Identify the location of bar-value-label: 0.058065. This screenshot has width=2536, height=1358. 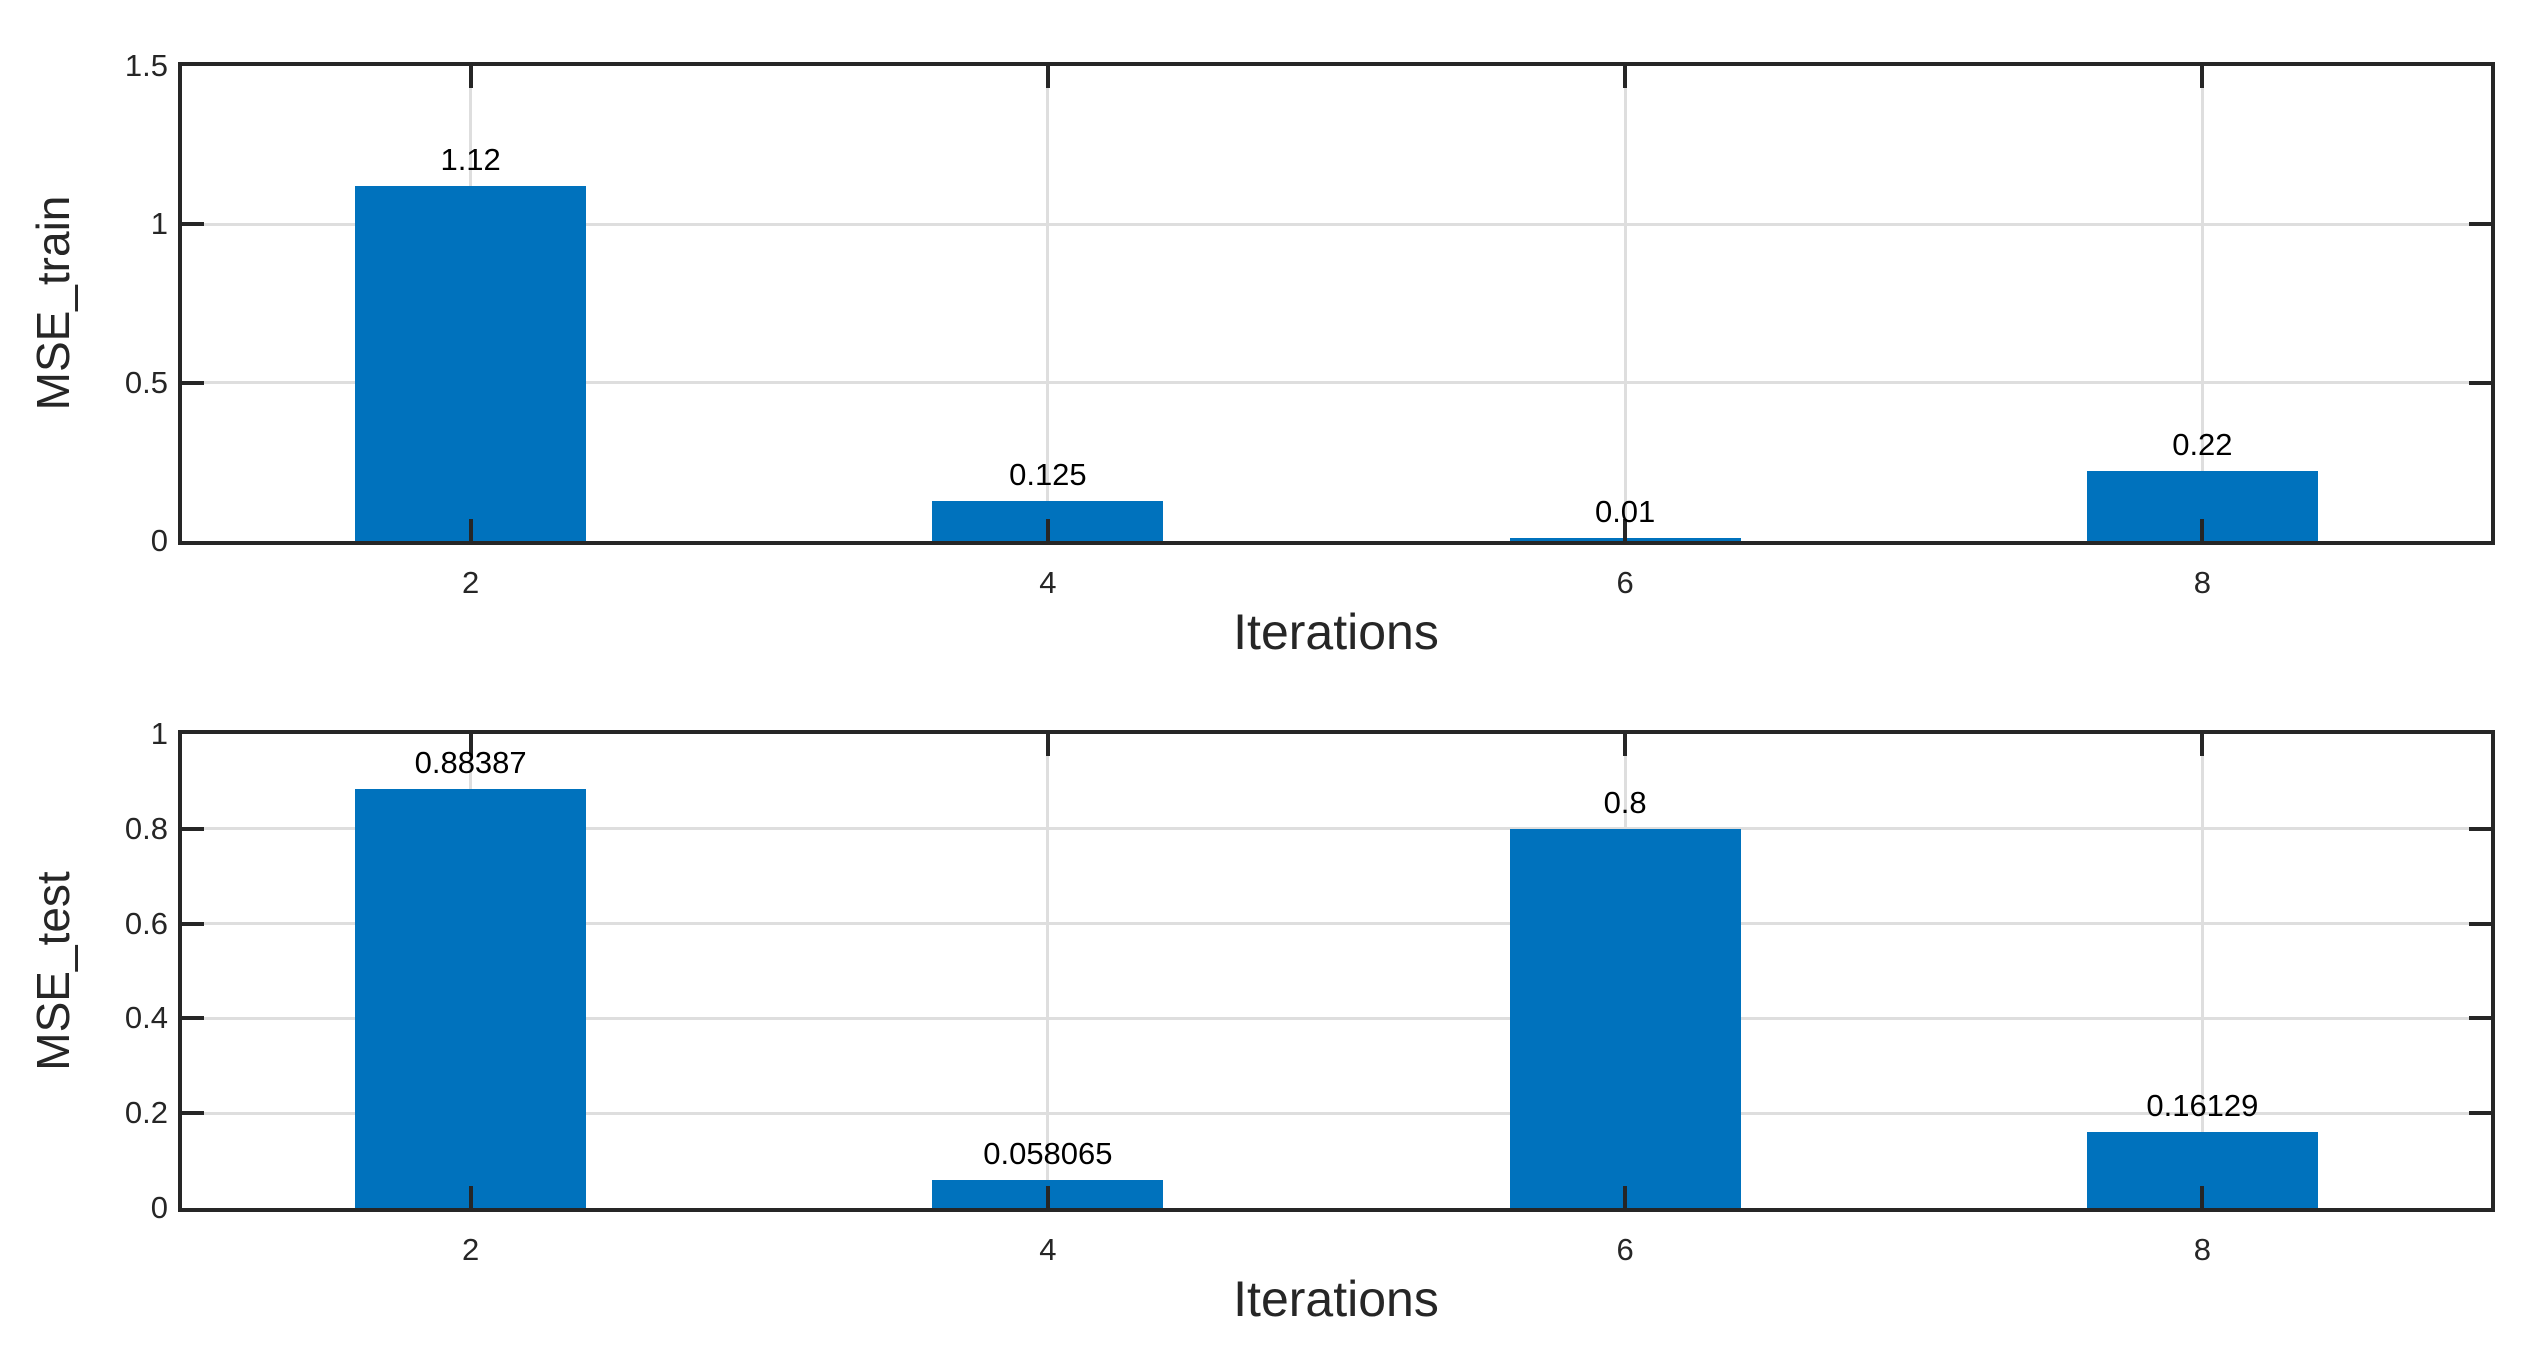
(1048, 1154).